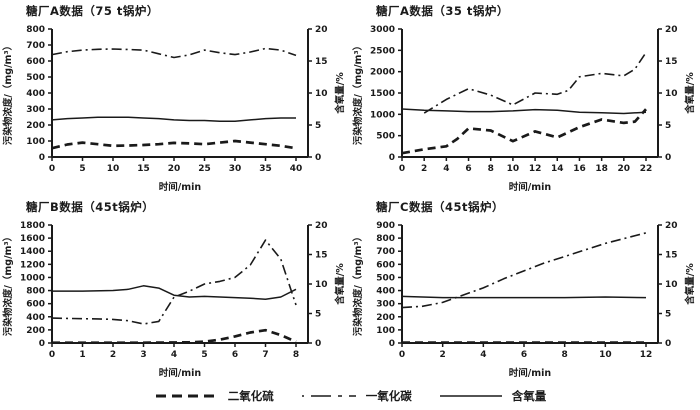 The height and width of the screenshot is (410, 700). I want to click on svg-text: 1500, so click(382, 94).